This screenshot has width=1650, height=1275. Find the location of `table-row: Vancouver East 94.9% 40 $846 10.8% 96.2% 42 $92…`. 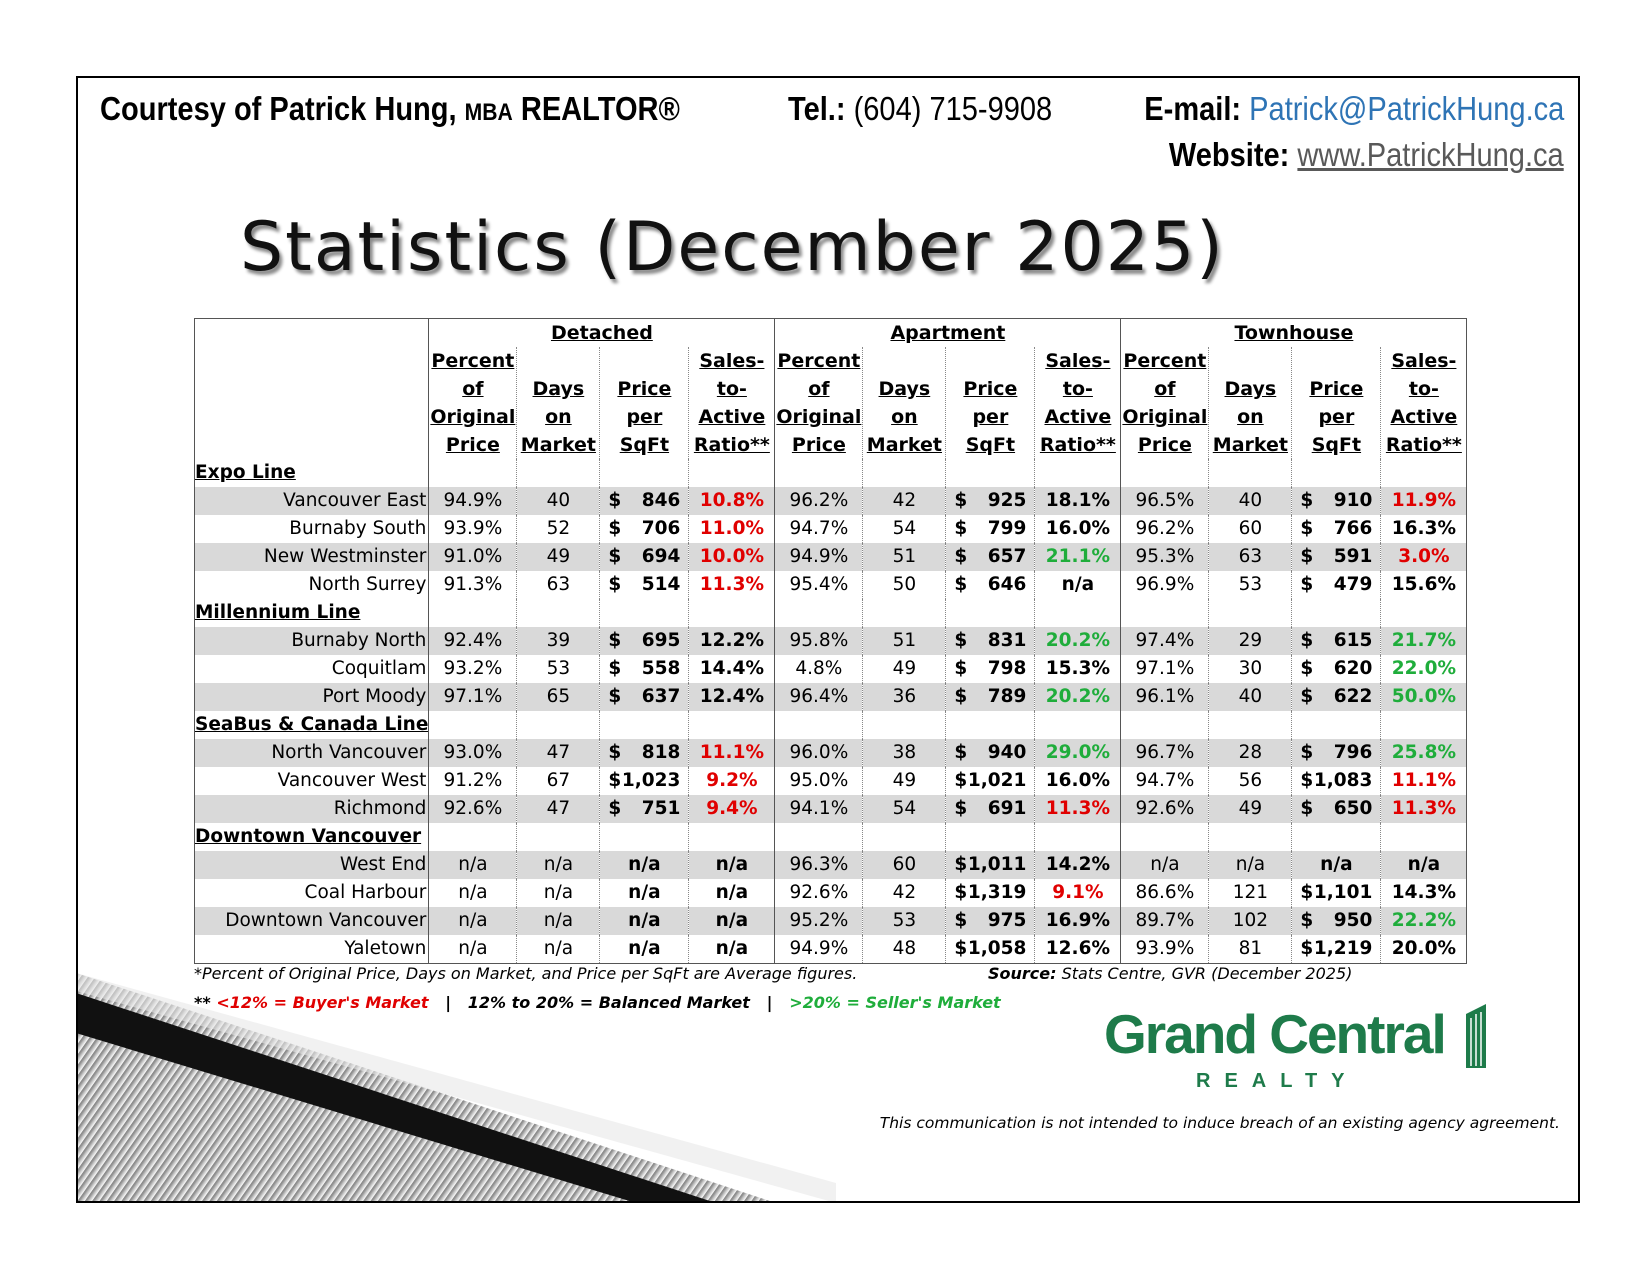

table-row: Vancouver East 94.9% 40 $846 10.8% 96.2% 42 $92… is located at coordinates (830, 501).